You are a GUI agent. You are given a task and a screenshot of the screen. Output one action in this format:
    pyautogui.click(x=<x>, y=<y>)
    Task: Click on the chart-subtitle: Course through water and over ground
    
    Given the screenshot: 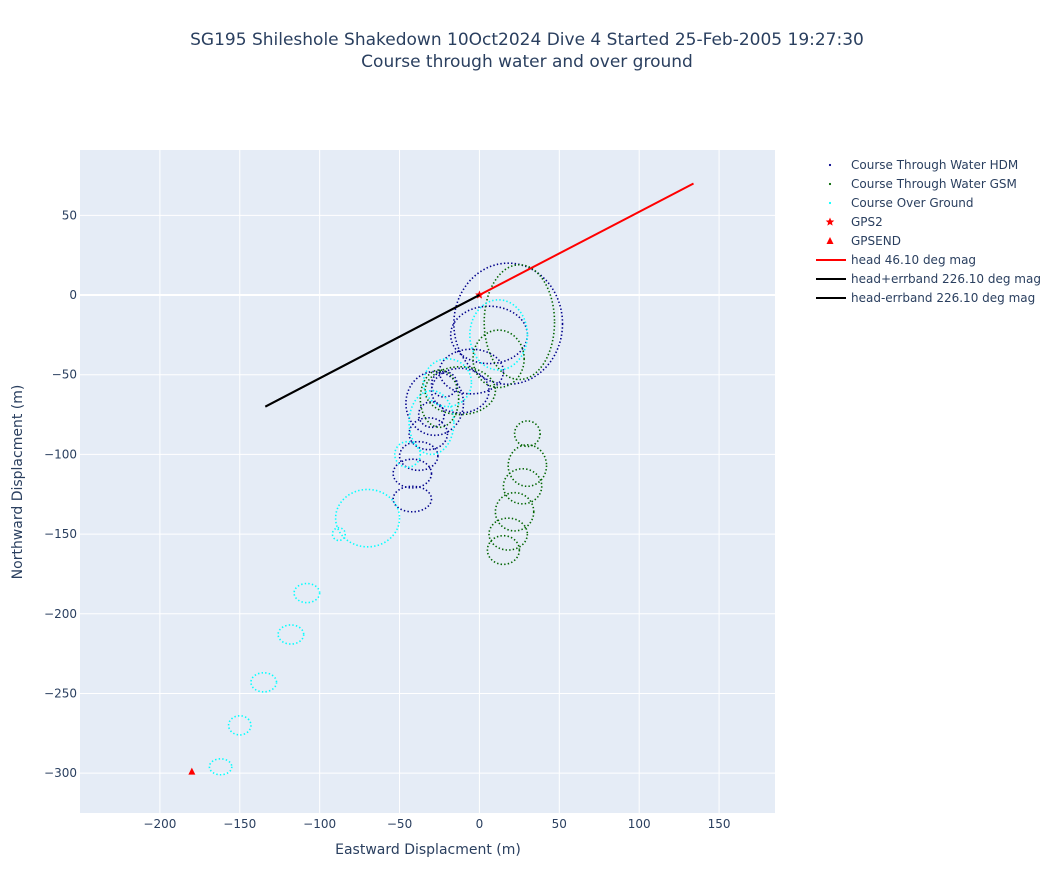 What is the action you would take?
    pyautogui.click(x=527, y=62)
    